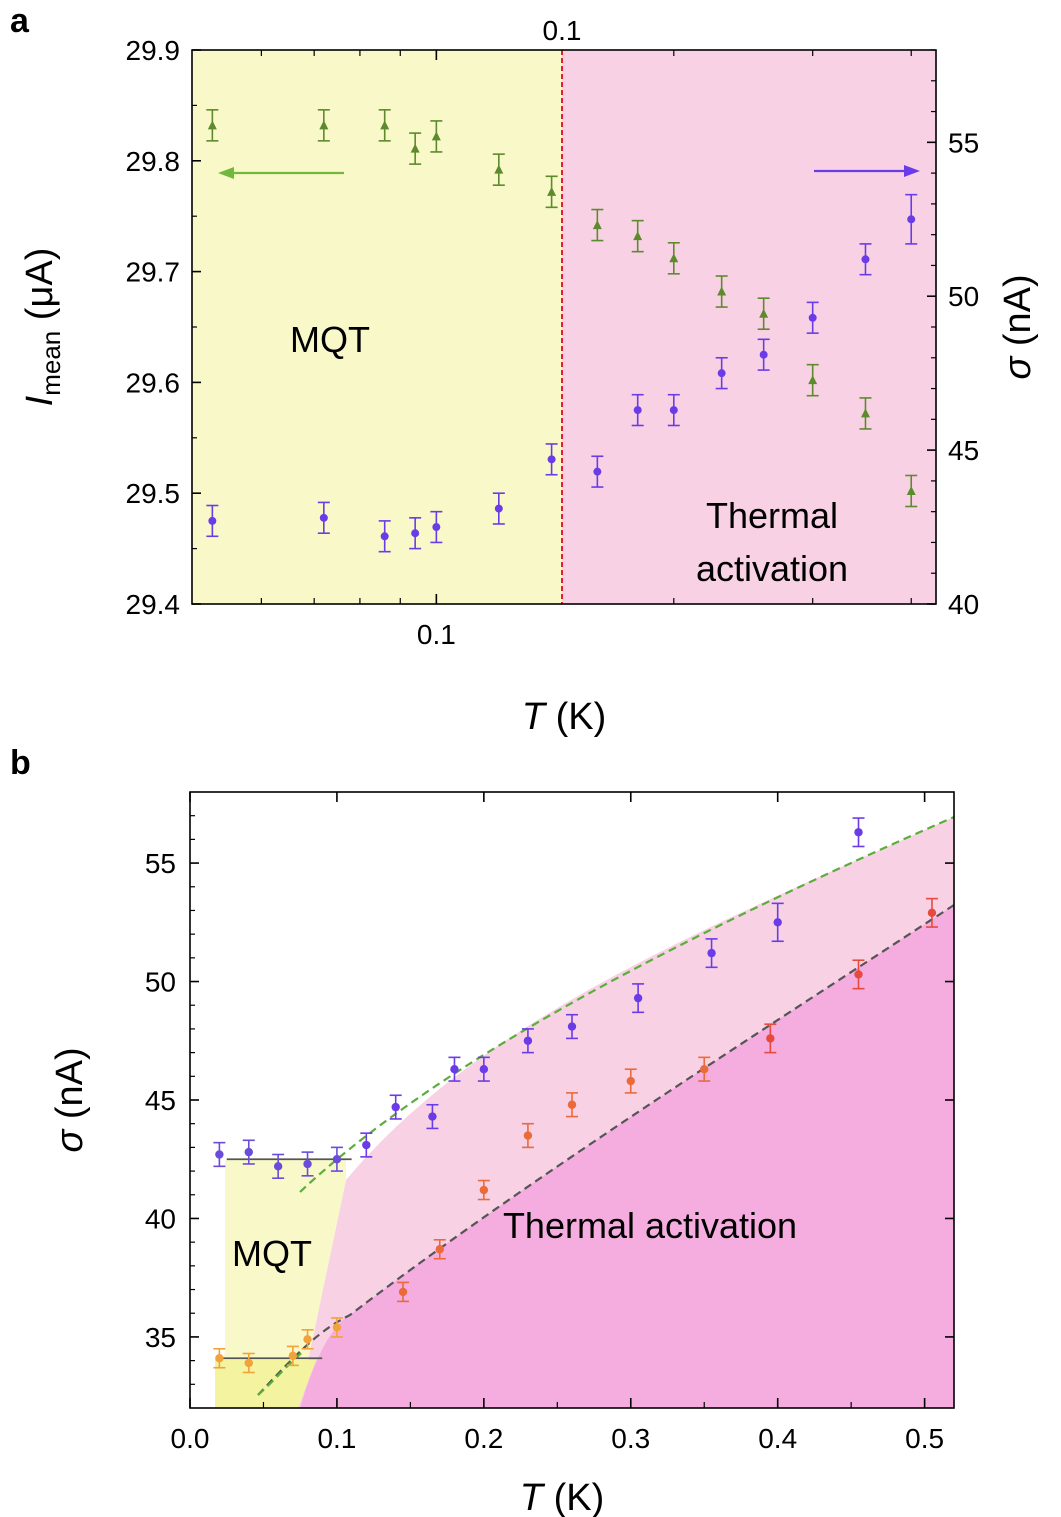 Image resolution: width=1061 pixels, height=1517 pixels. I want to click on y-tick-label: 35, so click(160, 1337).